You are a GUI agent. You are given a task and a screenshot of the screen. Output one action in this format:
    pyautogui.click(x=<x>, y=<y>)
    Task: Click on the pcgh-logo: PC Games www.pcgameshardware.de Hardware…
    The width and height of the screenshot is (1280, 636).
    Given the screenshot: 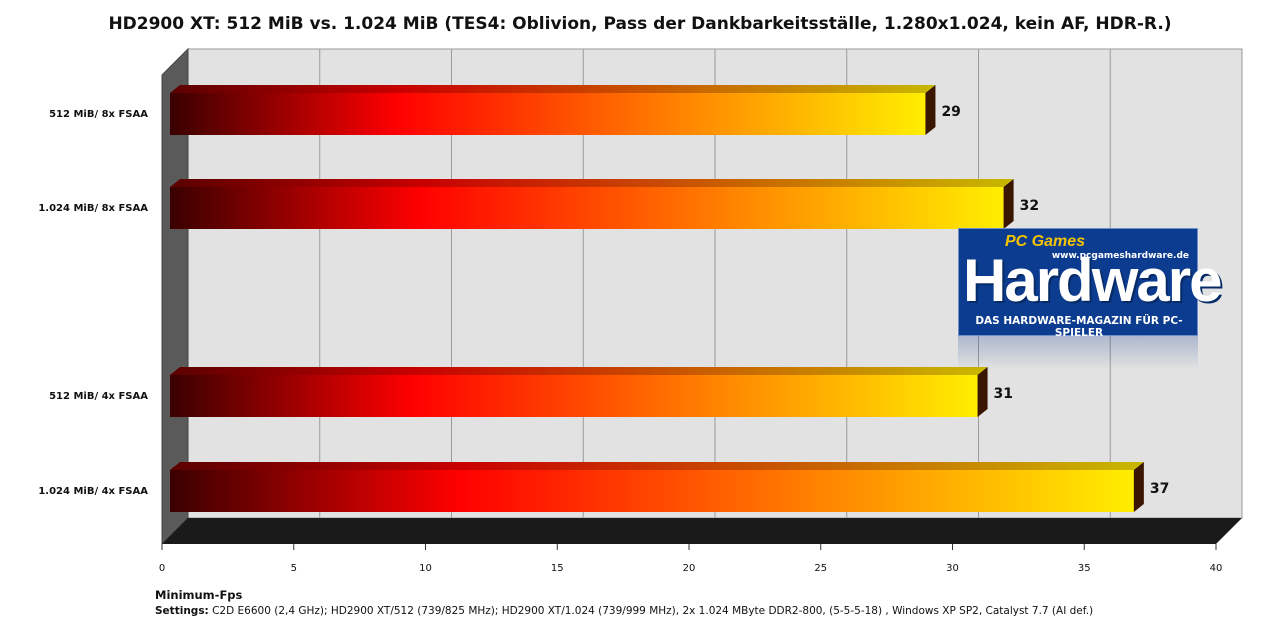 What is the action you would take?
    pyautogui.click(x=1090, y=299)
    